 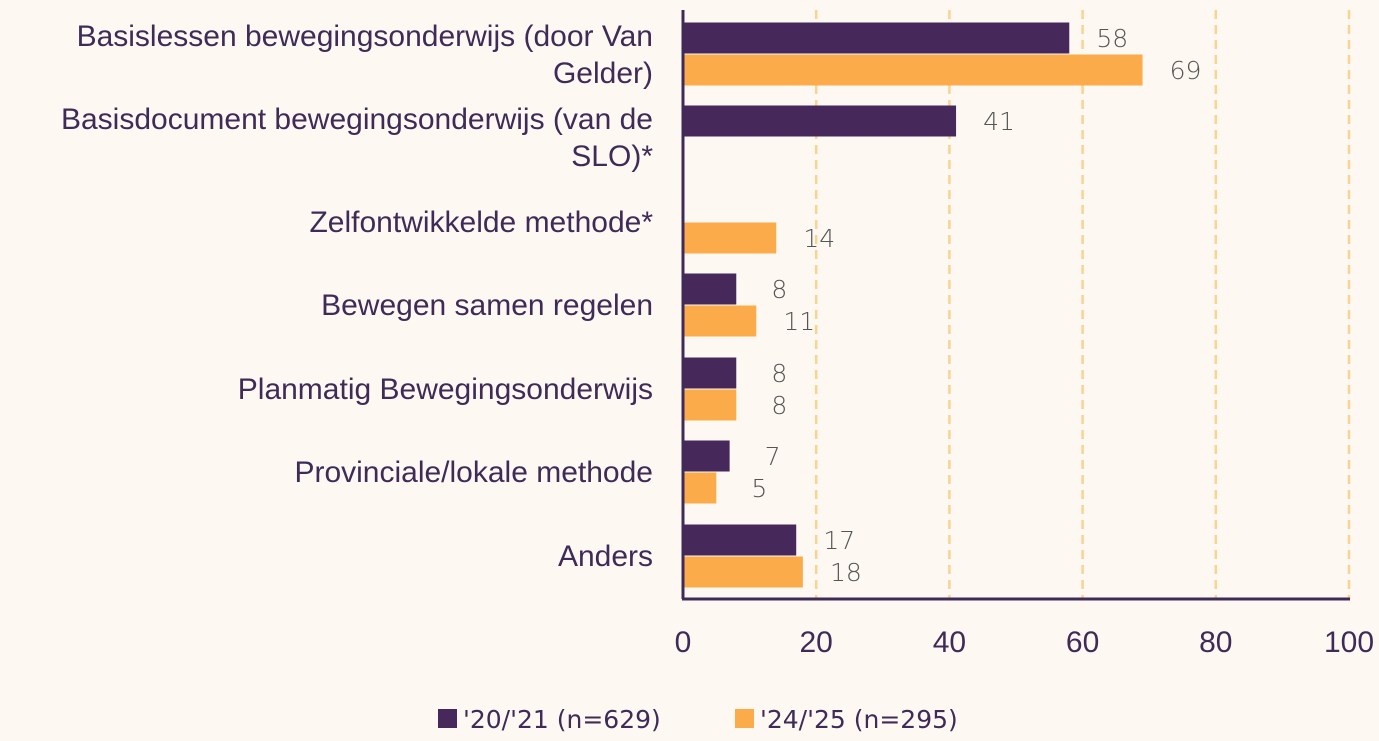 I want to click on category-label: Provinciale/lokale methode, so click(x=473, y=472).